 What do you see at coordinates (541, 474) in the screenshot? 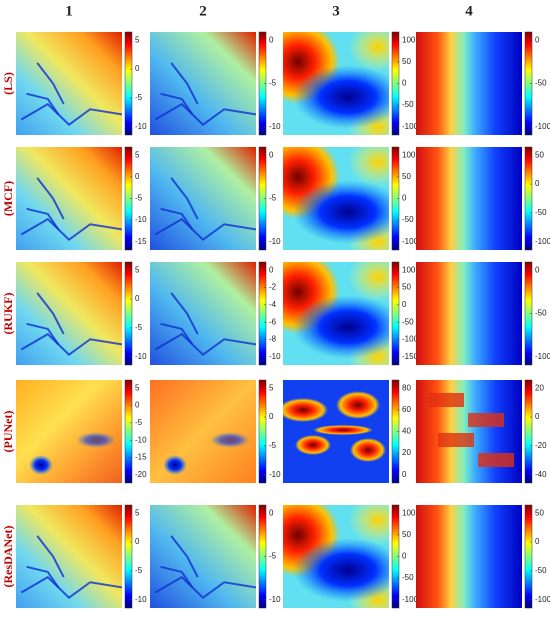
I see `colorbar-tick-label: -40` at bounding box center [541, 474].